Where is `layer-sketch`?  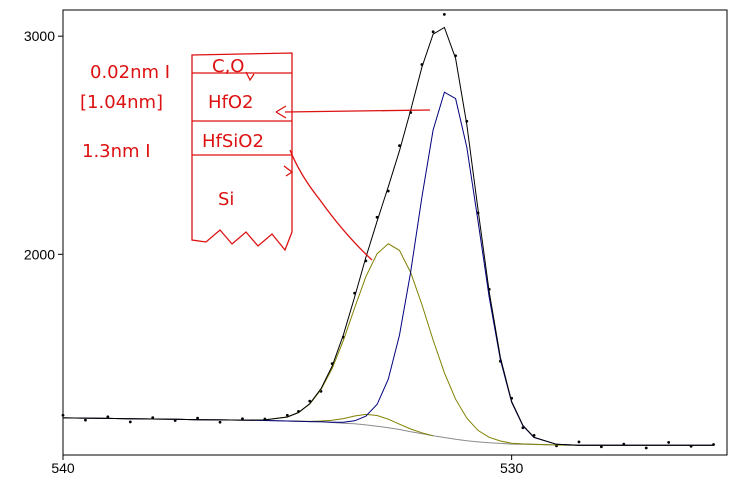 layer-sketch is located at coordinates (242, 152).